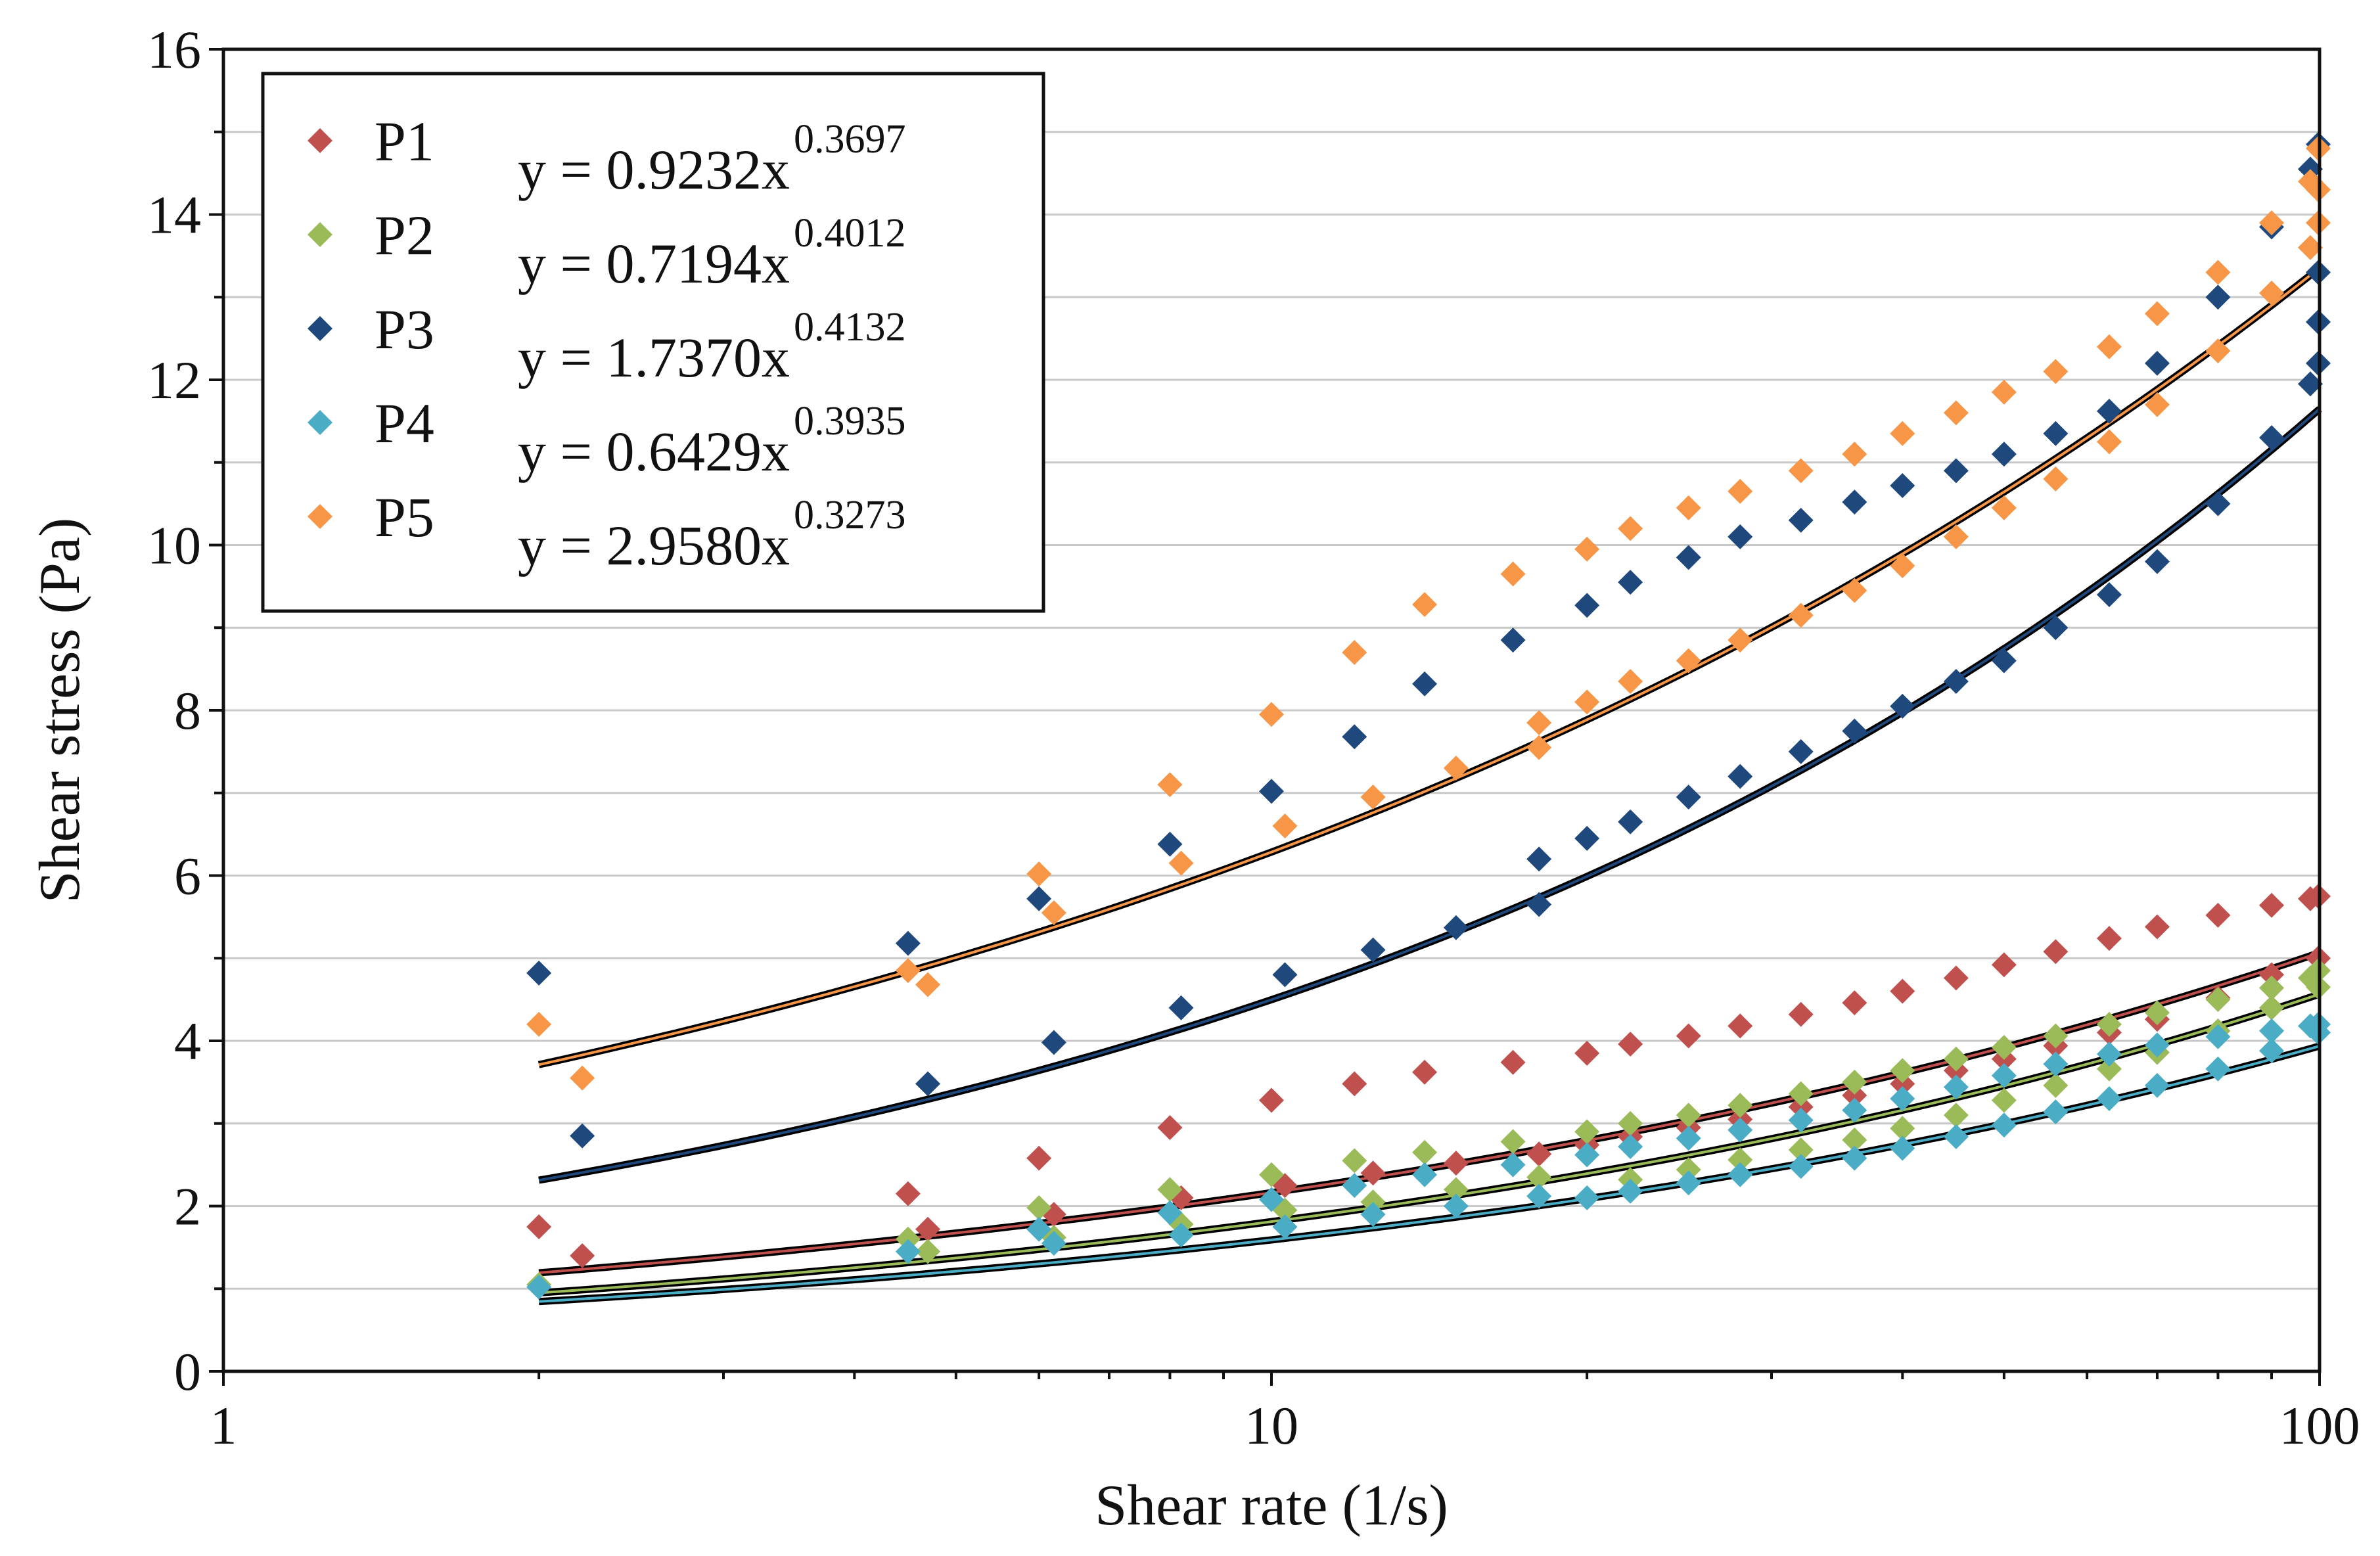 The width and height of the screenshot is (2380, 1556). Describe the element at coordinates (174, 215) in the screenshot. I see `y-tick-label: 14` at that location.